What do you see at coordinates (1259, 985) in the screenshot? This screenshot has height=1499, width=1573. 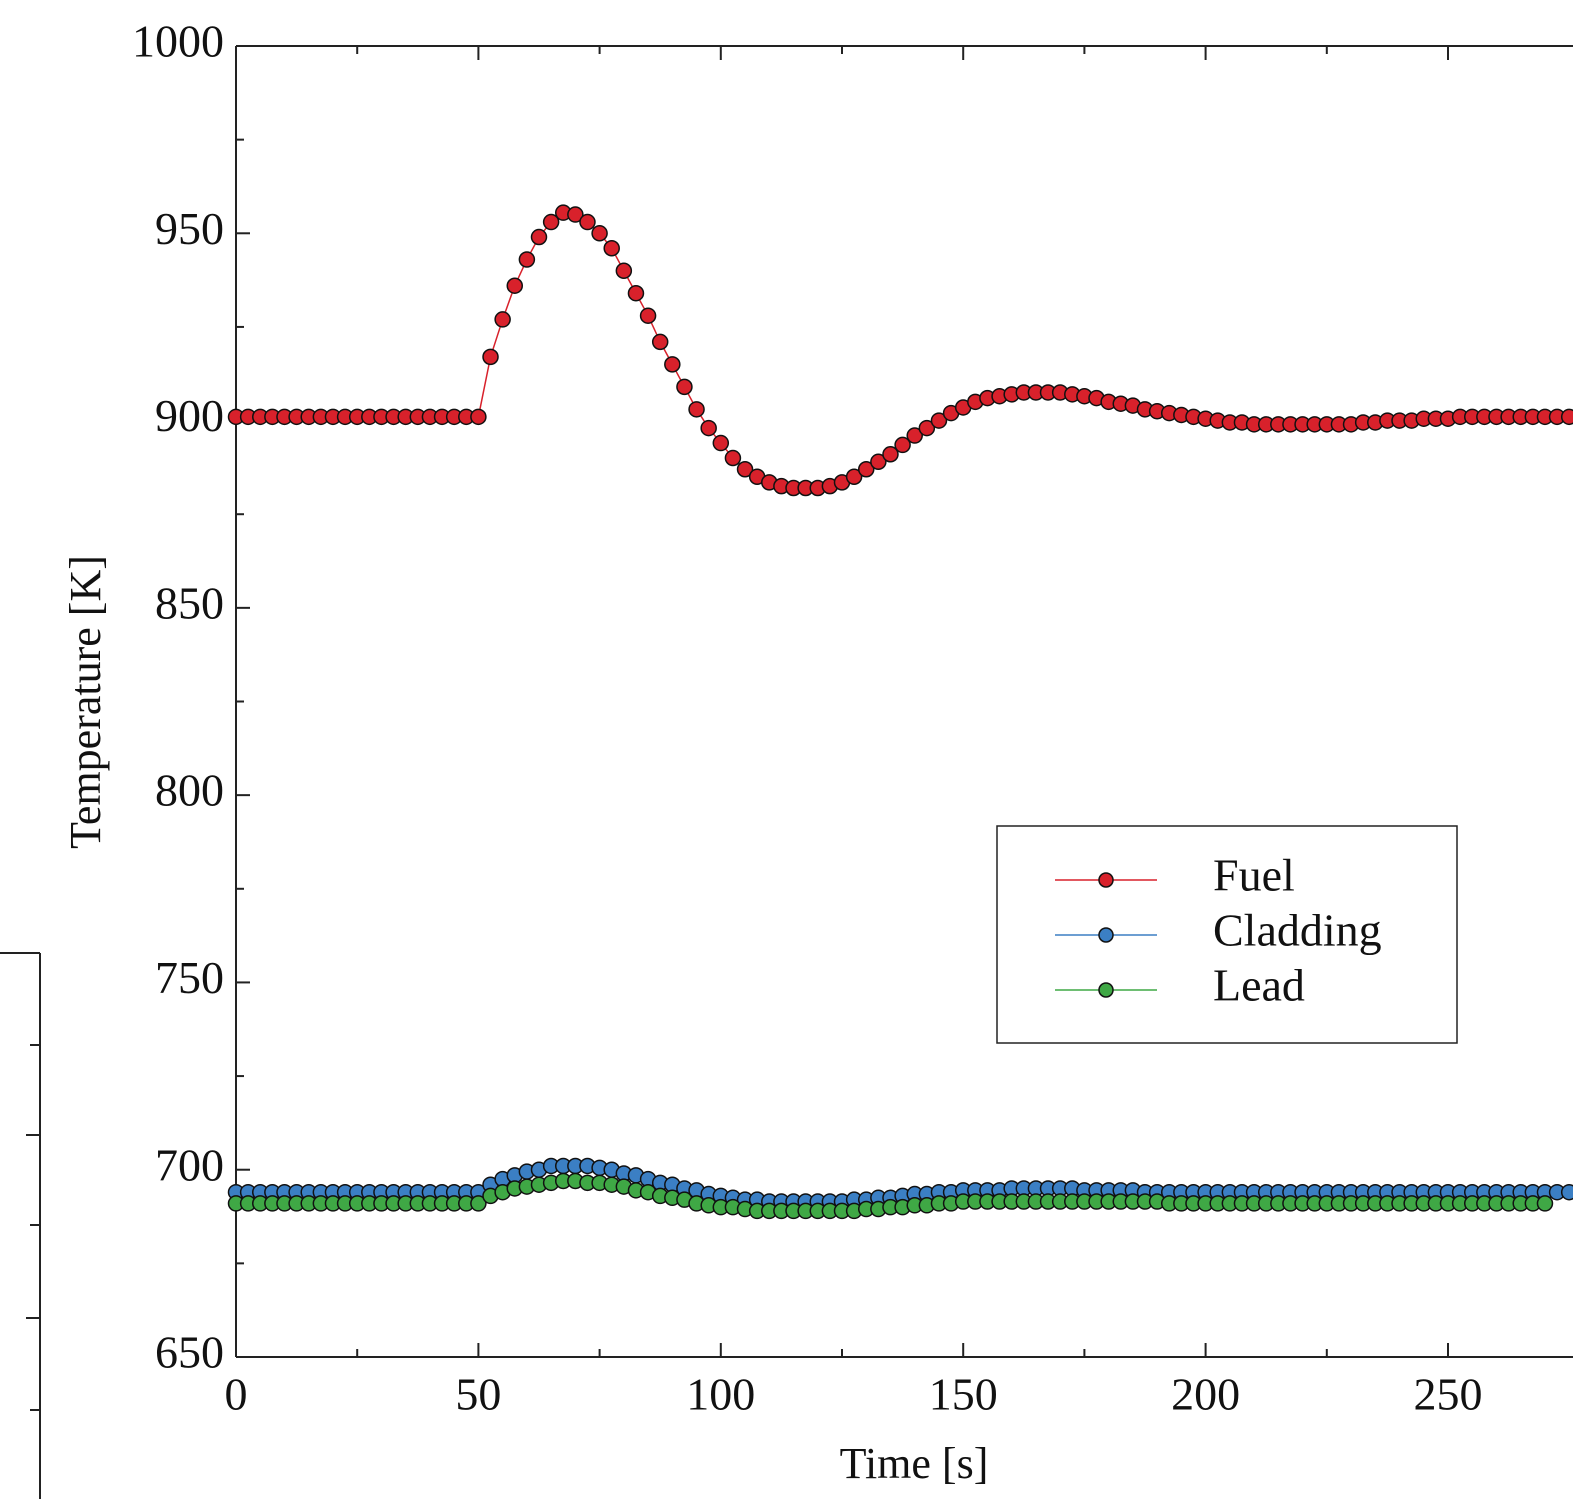 I see `legend-label: Lead` at bounding box center [1259, 985].